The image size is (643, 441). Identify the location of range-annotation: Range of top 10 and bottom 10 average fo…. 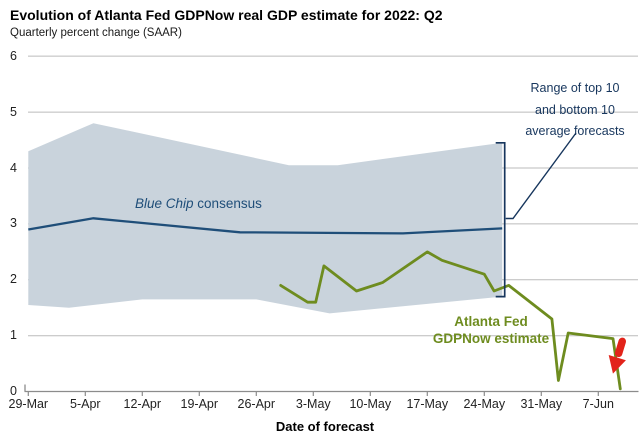
(571, 110).